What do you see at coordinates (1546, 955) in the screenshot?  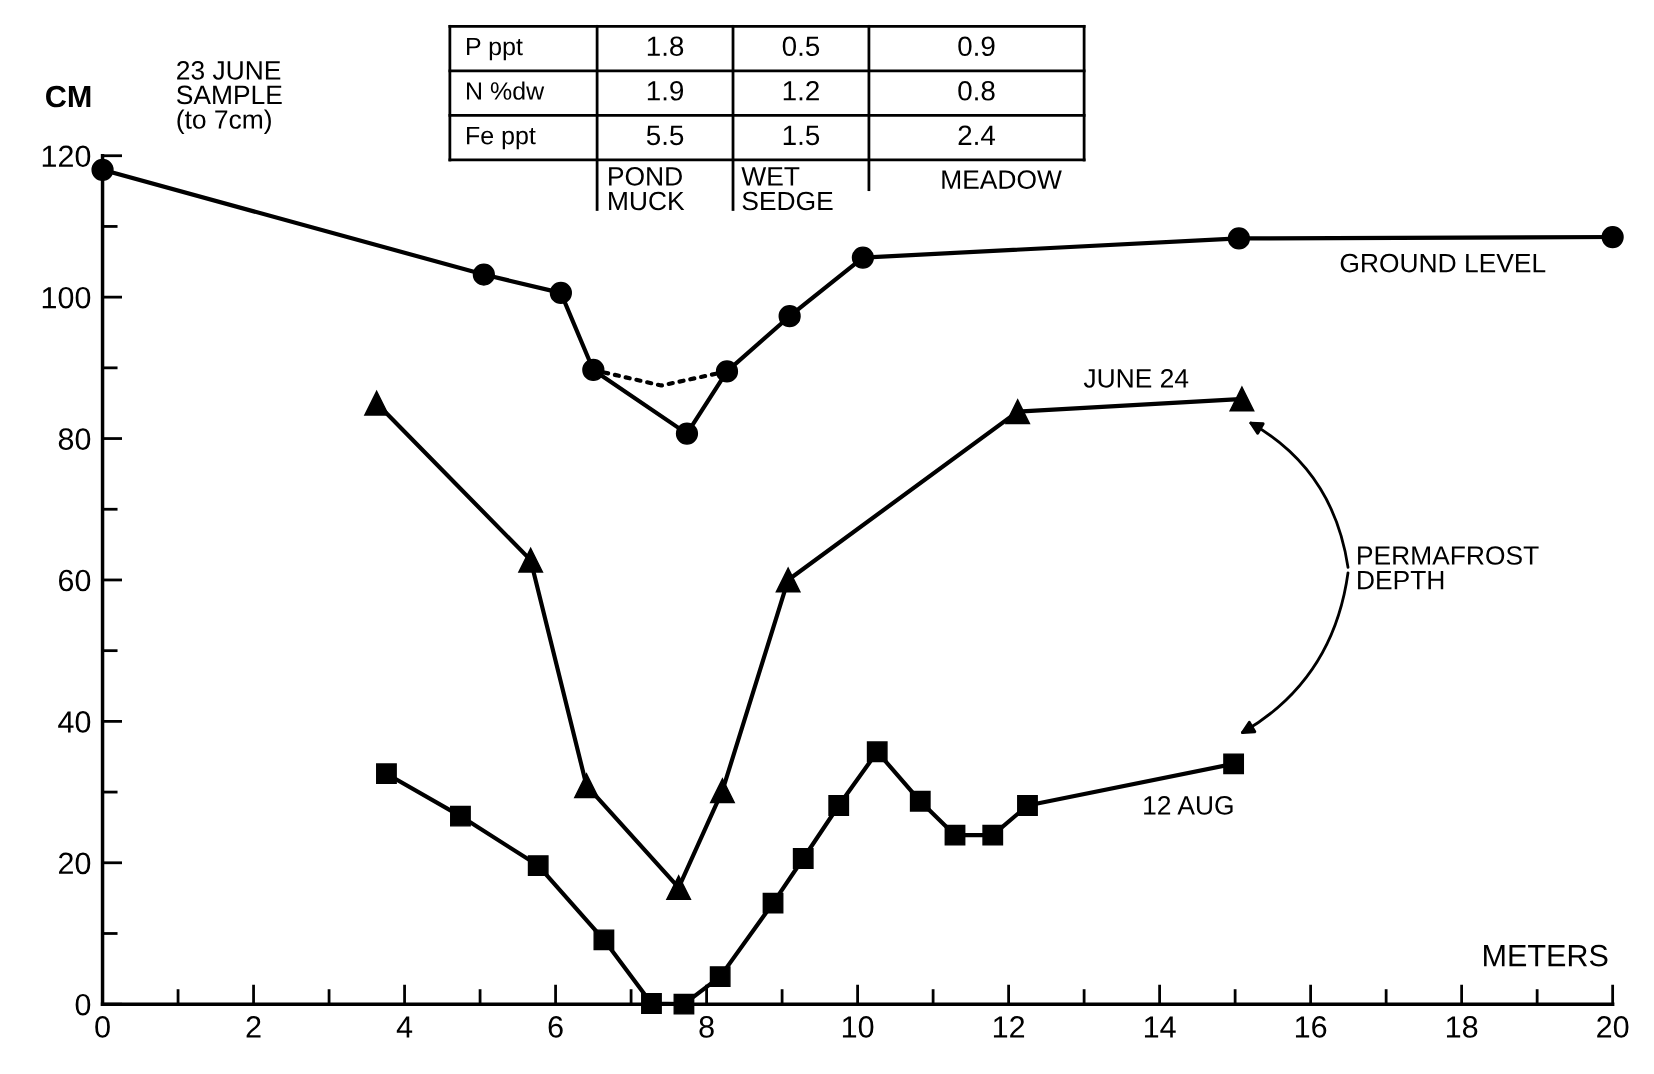 I see `x-axis-title: METERS` at bounding box center [1546, 955].